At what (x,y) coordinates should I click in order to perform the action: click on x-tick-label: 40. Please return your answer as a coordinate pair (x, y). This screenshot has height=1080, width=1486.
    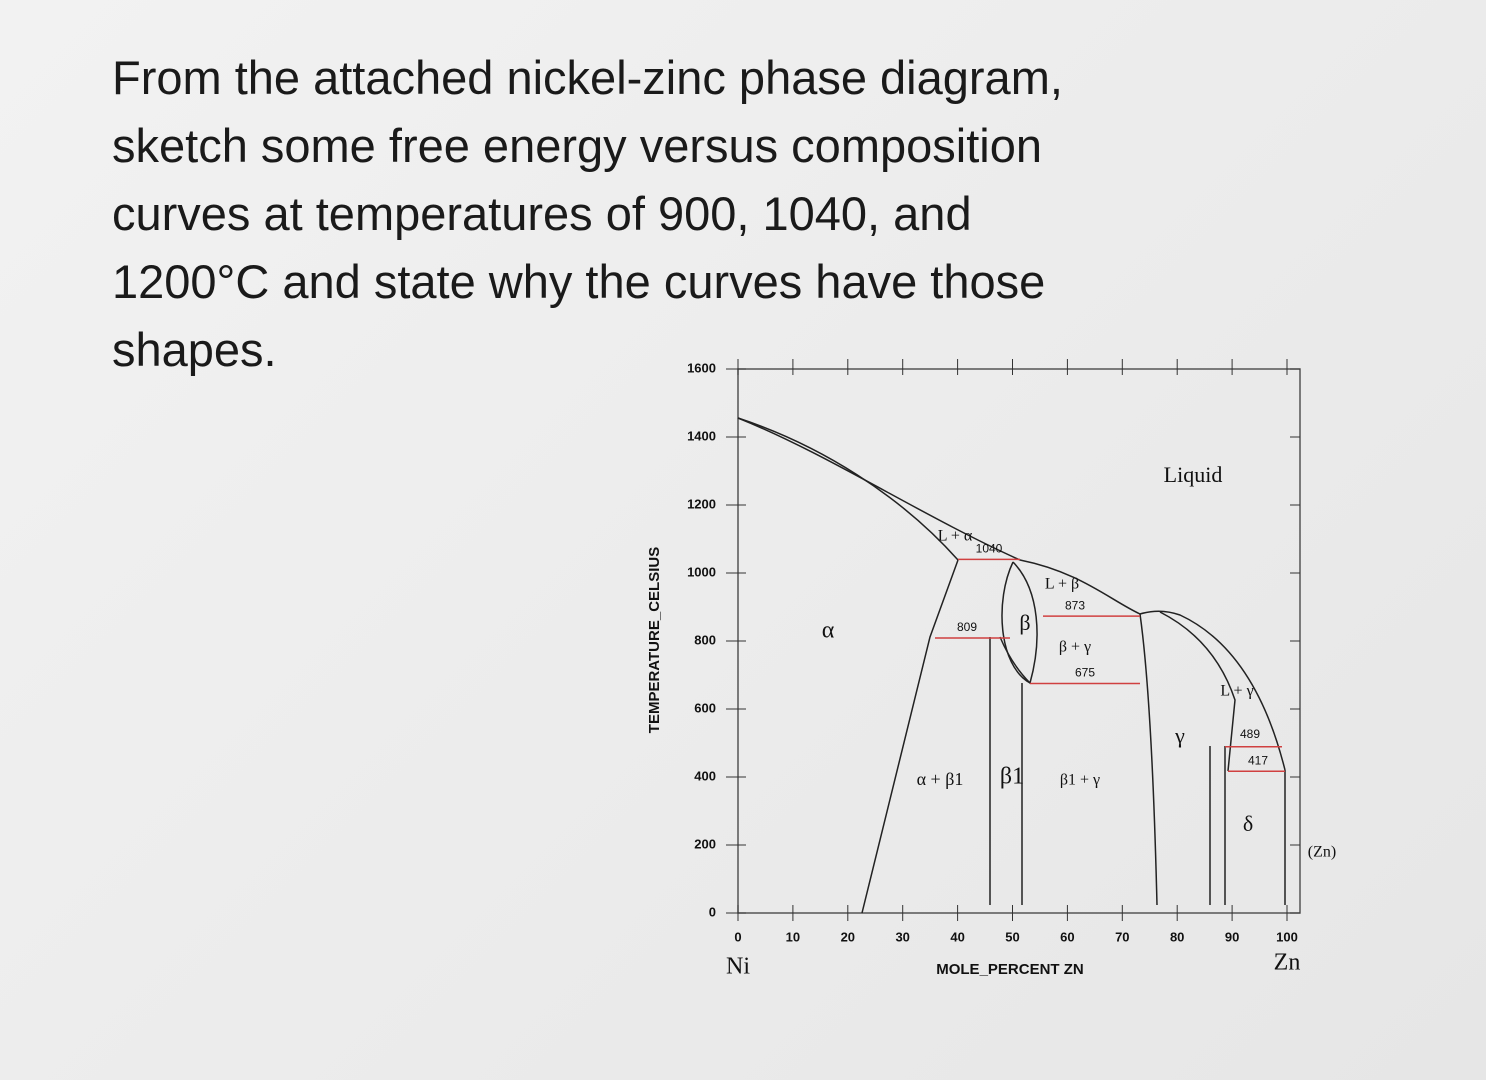
    Looking at the image, I should click on (957, 936).